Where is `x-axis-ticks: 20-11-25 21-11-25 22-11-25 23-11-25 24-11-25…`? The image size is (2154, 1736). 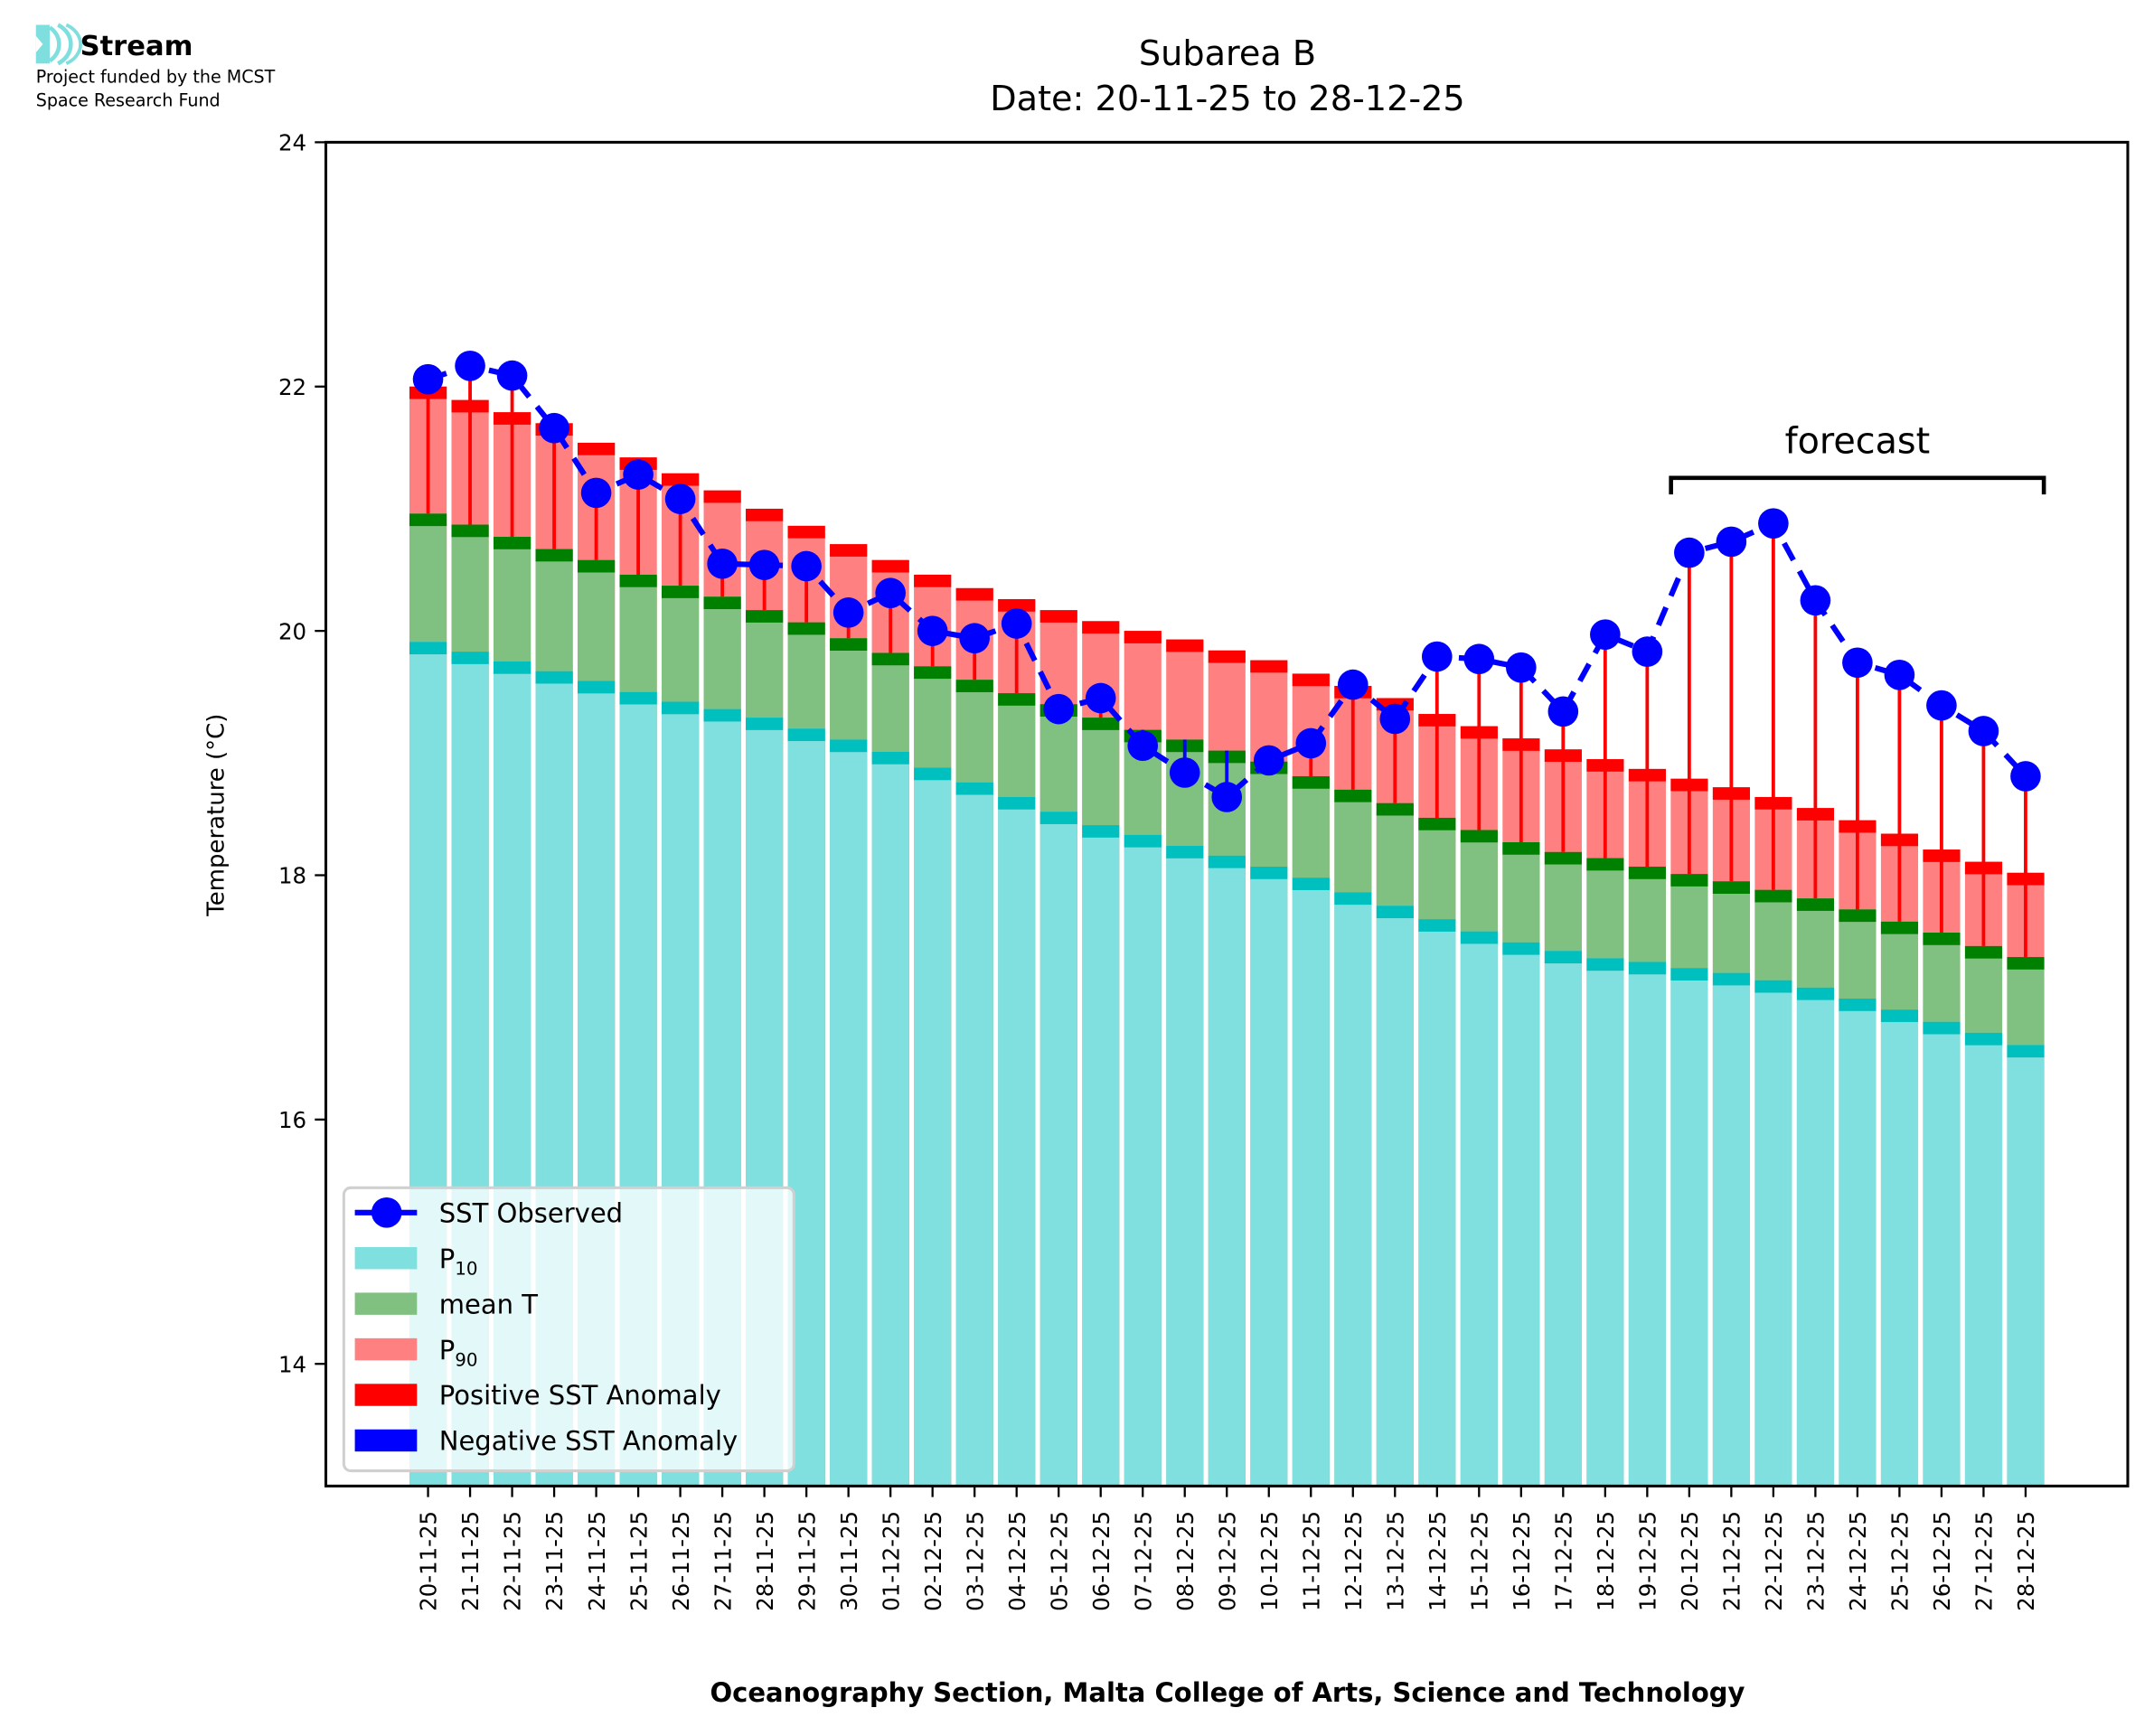 x-axis-ticks: 20-11-25 21-11-25 22-11-25 23-11-25 24-11-25… is located at coordinates (1227, 1548).